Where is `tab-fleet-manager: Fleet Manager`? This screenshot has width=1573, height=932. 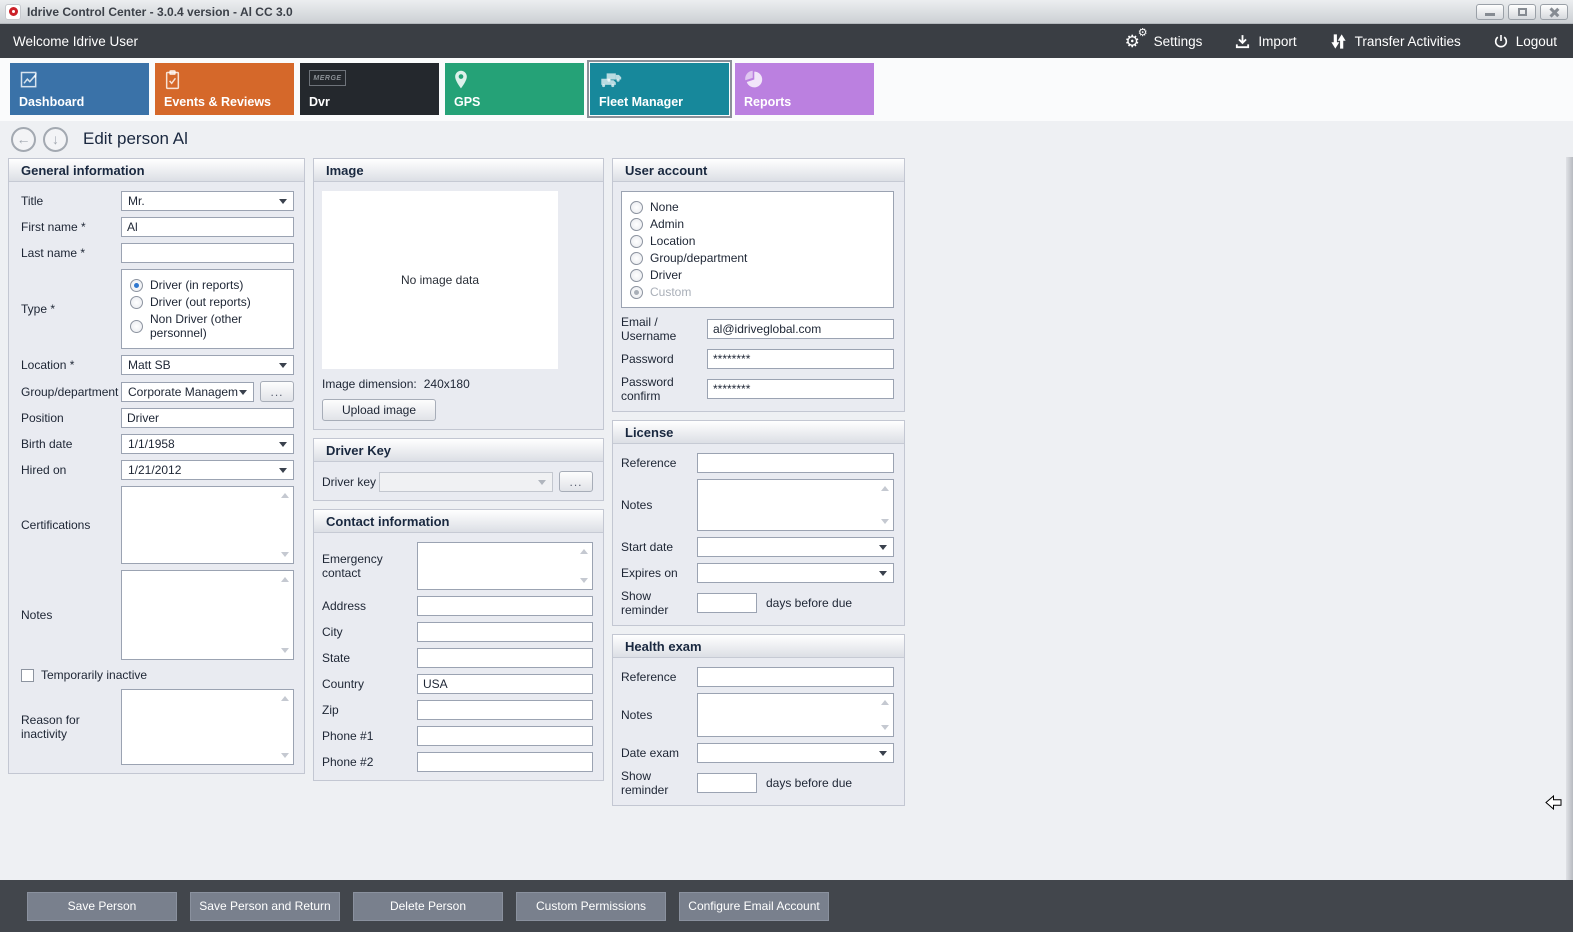 tab-fleet-manager: Fleet Manager is located at coordinates (659, 89).